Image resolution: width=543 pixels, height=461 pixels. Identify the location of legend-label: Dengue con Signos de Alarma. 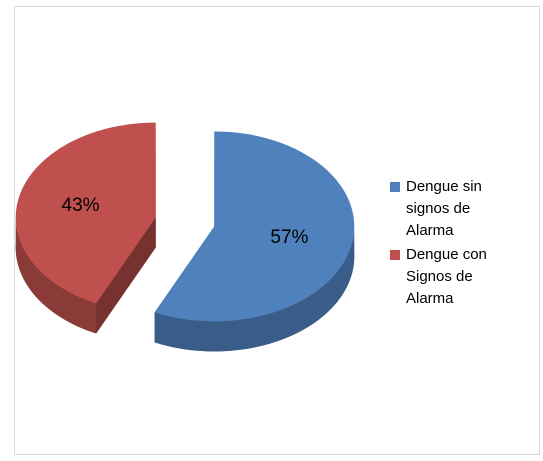
(446, 276).